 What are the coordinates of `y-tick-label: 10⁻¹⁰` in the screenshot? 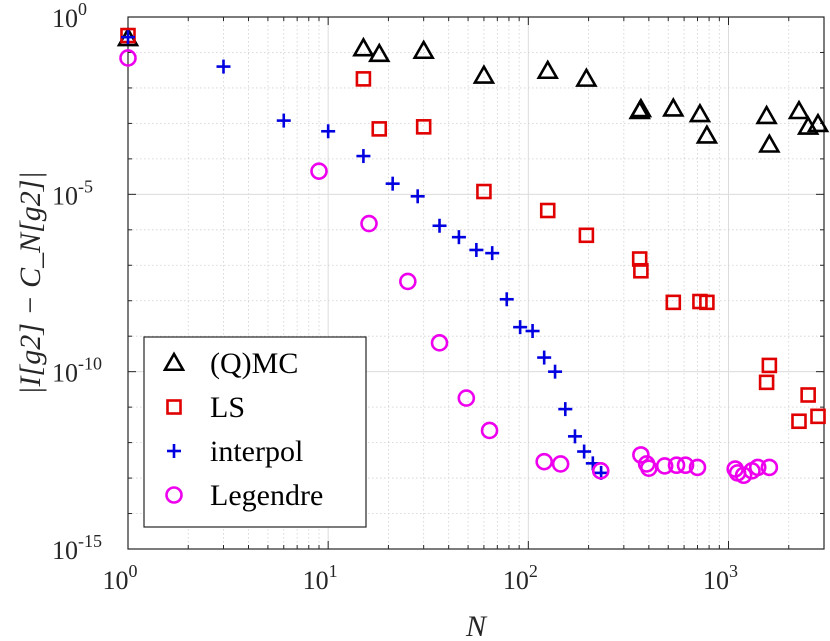 It's located at (77, 371).